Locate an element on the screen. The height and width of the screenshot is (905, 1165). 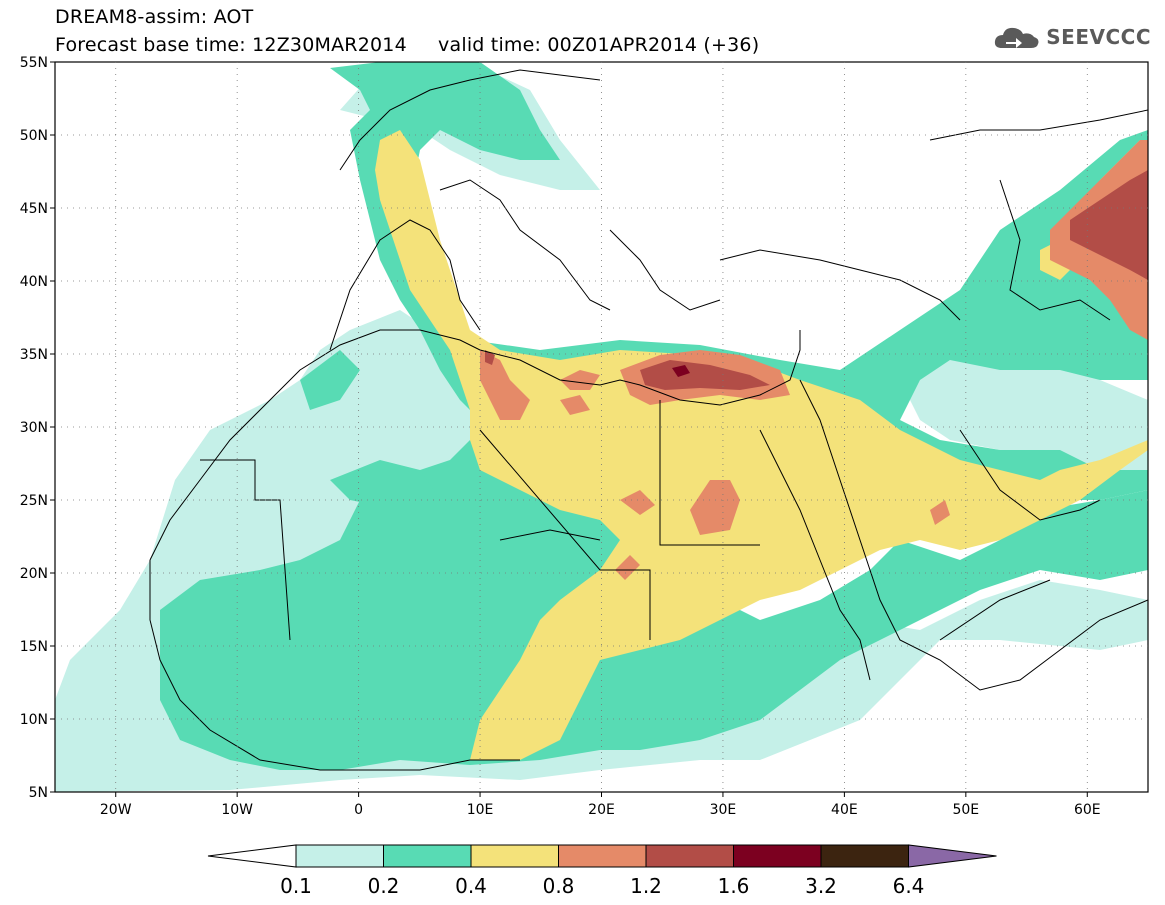
lon-label: 10W is located at coordinates (237, 810).